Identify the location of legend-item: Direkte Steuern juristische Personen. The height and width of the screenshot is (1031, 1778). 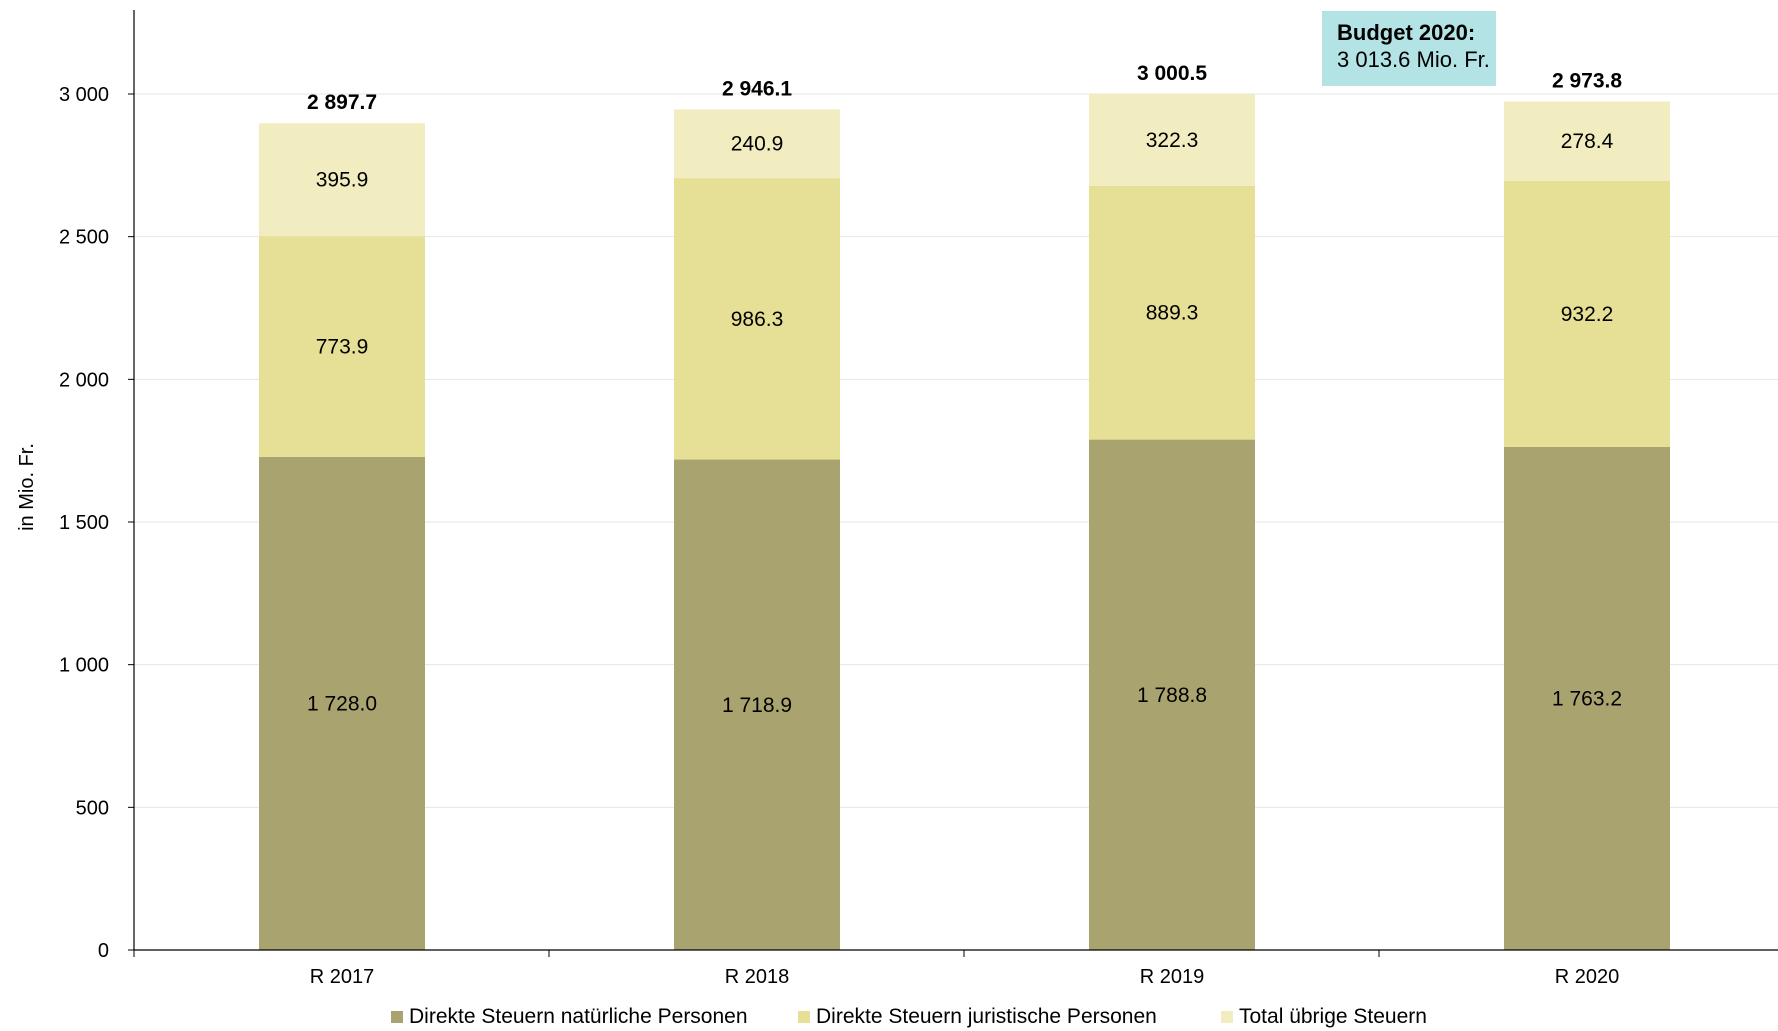
(977, 1017).